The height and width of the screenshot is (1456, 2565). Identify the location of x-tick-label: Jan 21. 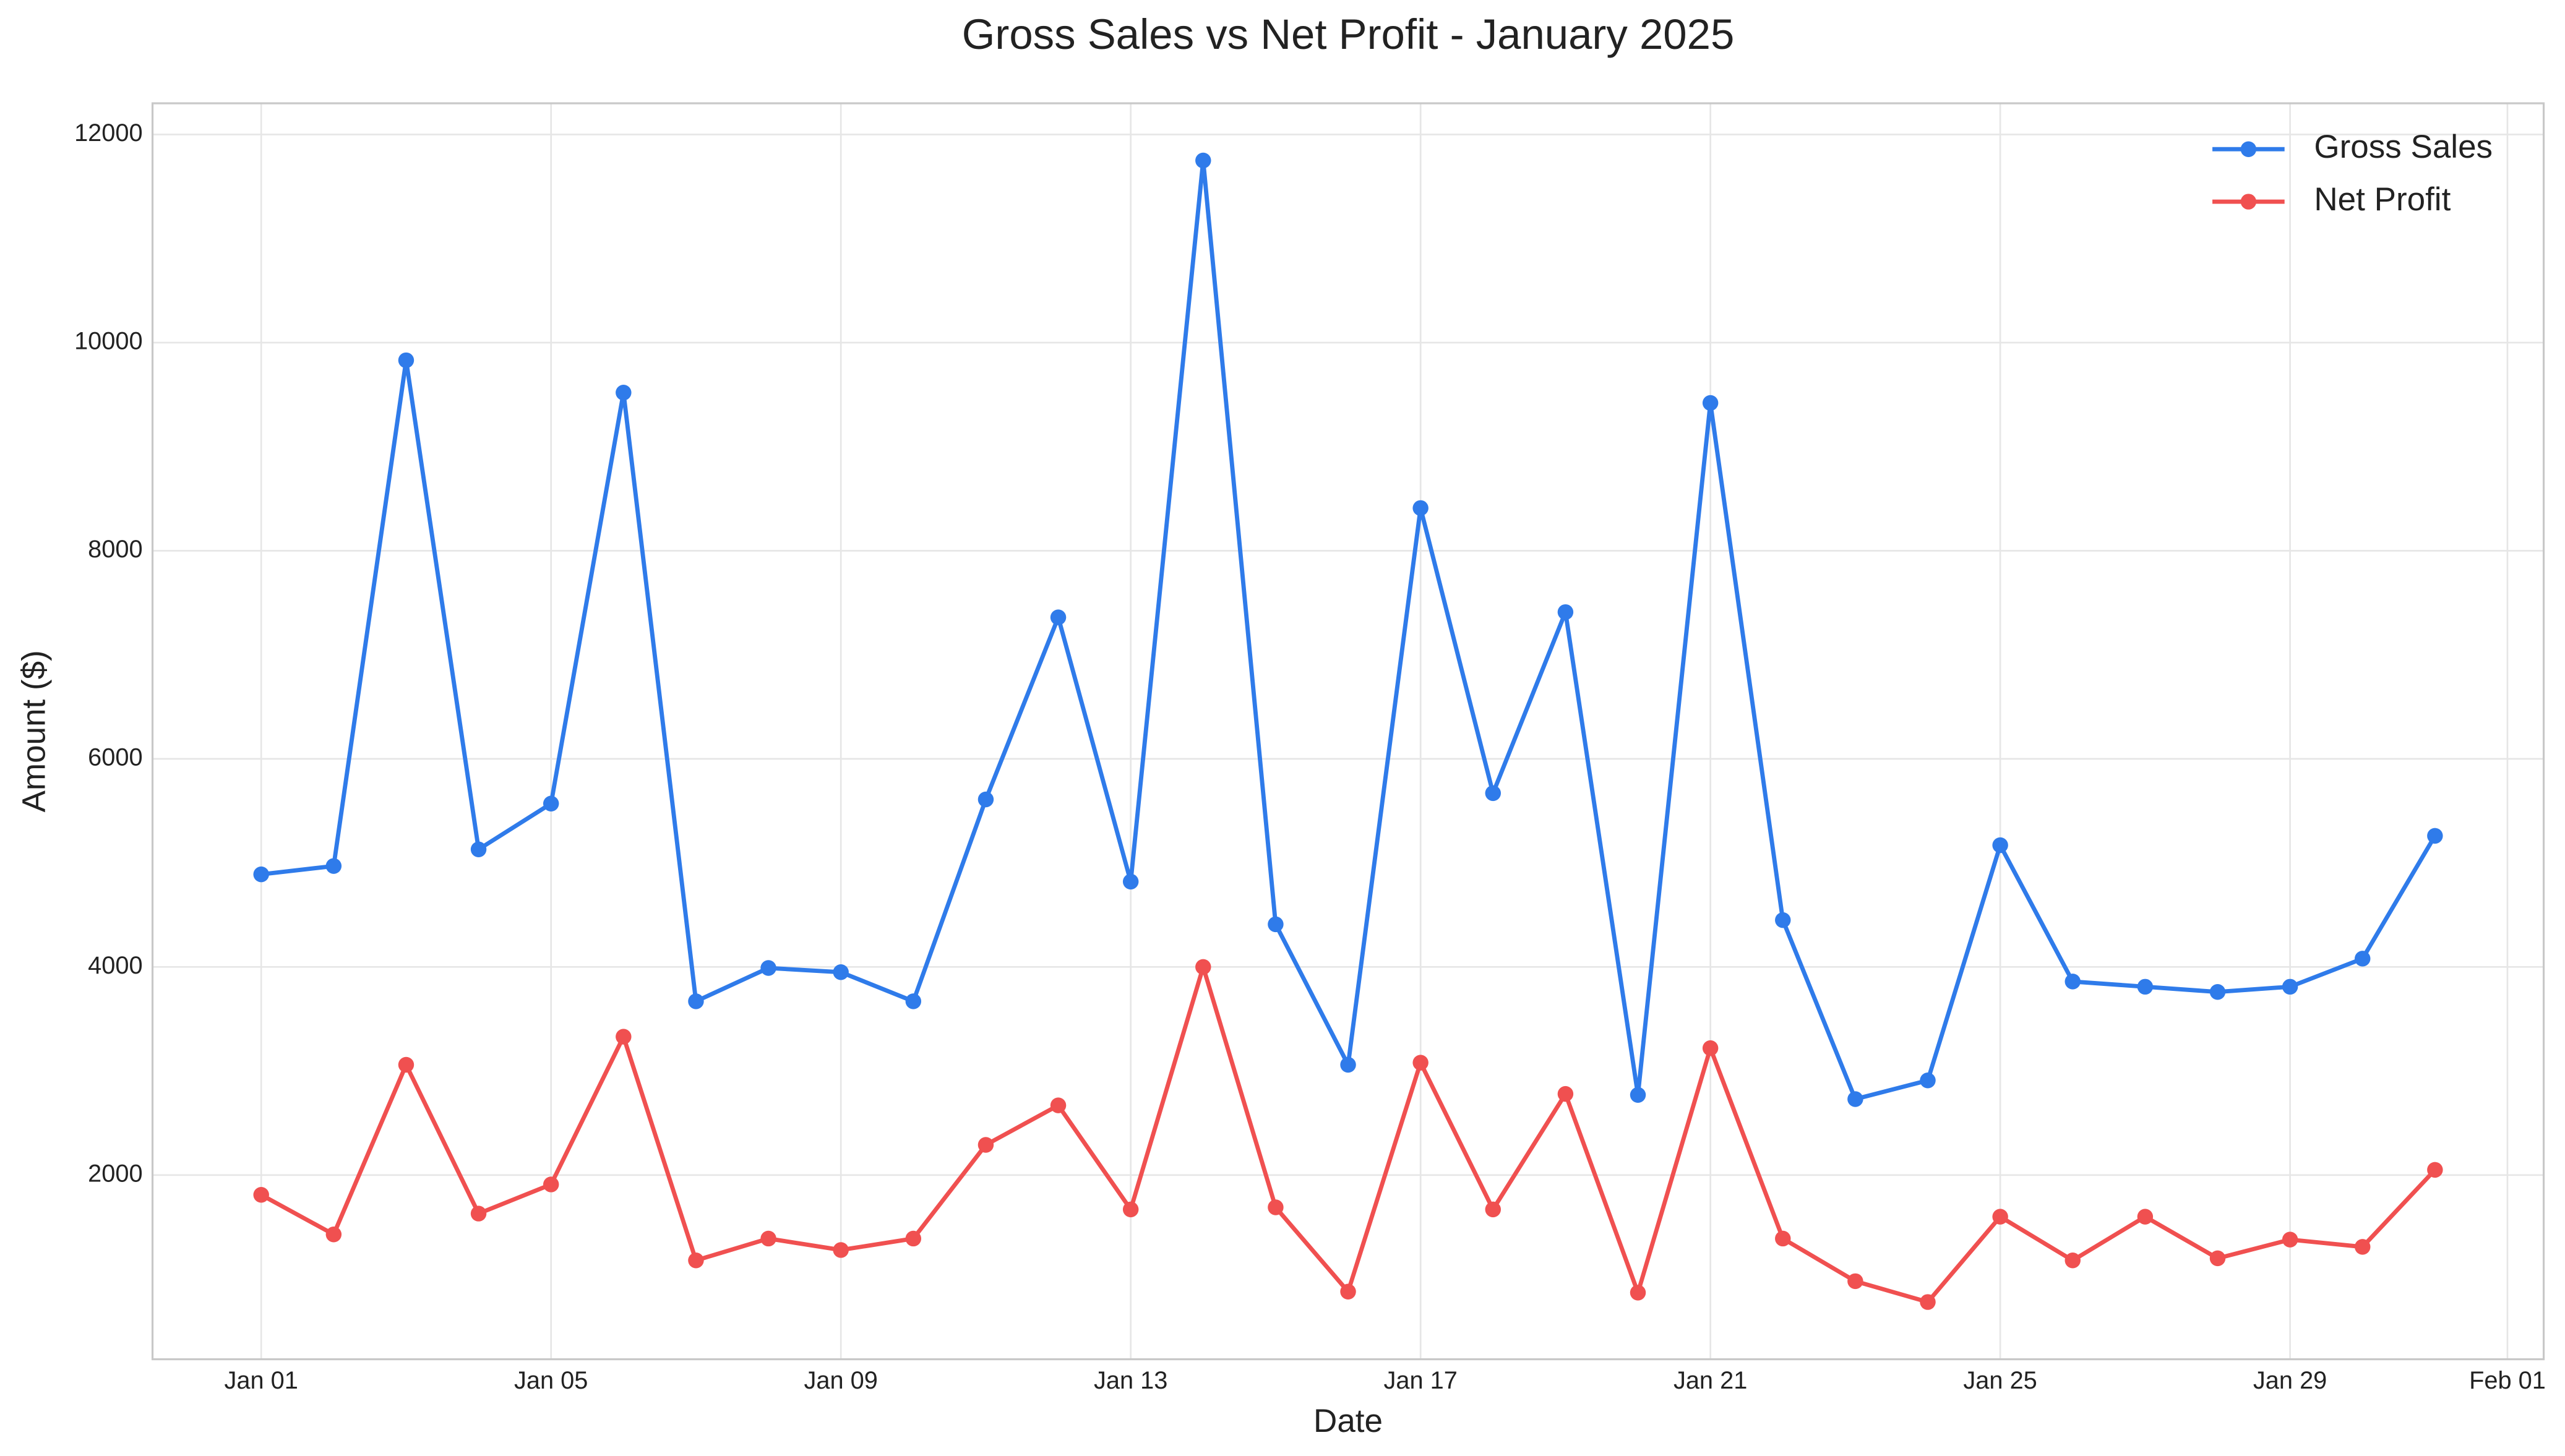
(1710, 1380).